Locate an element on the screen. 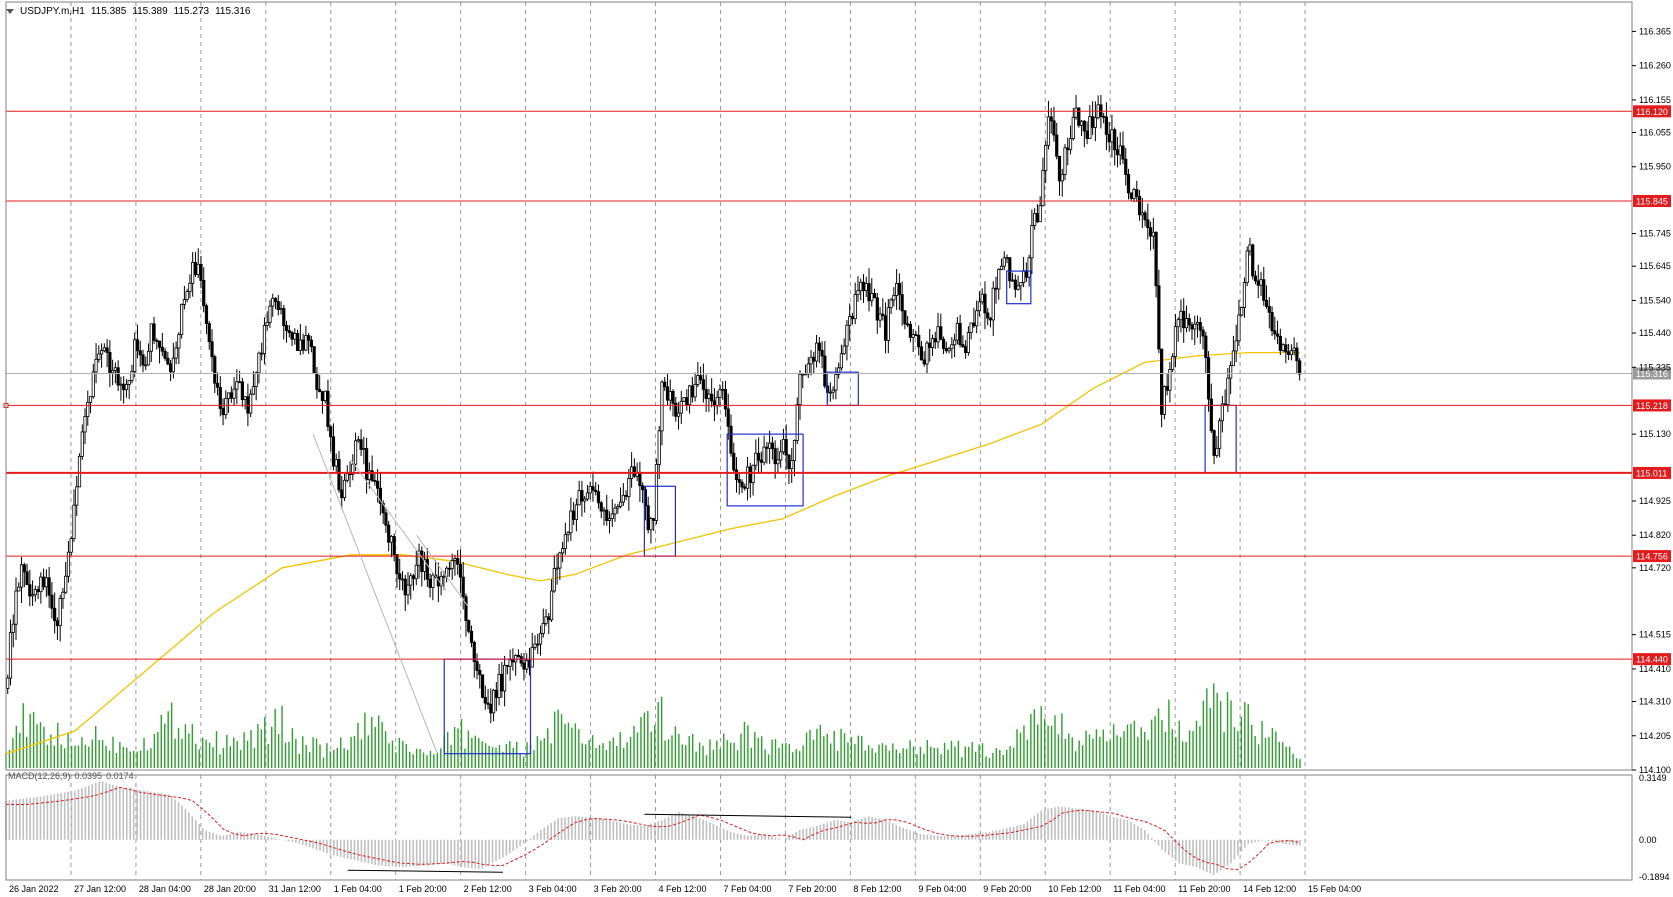 Image resolution: width=1673 pixels, height=897 pixels. price-tick-label: 116.260 is located at coordinates (1655, 66).